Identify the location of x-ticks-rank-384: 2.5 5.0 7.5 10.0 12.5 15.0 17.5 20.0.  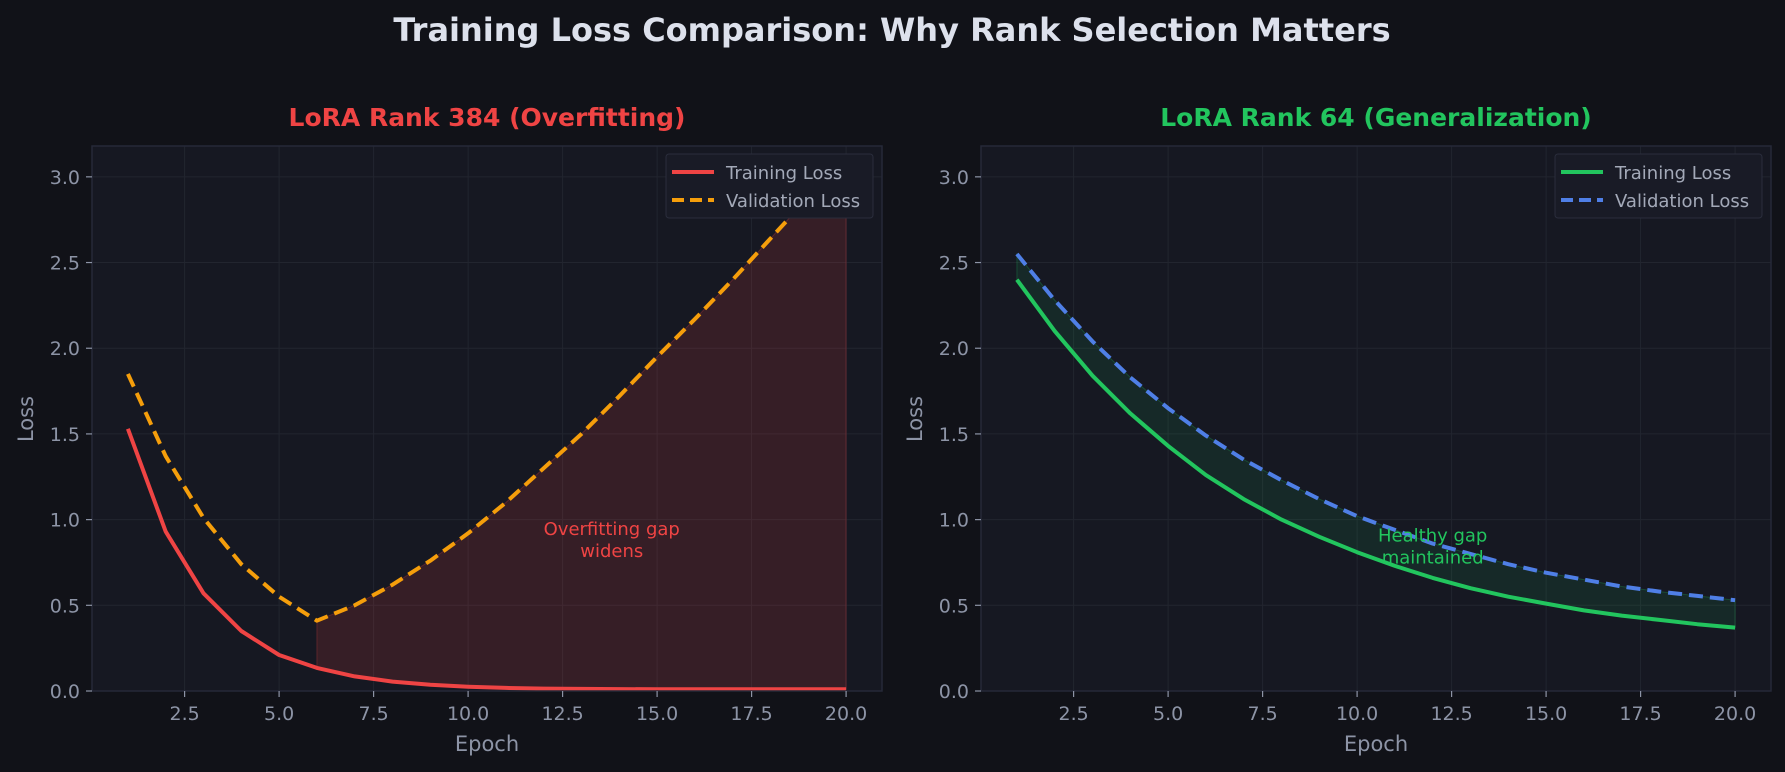
(518, 708).